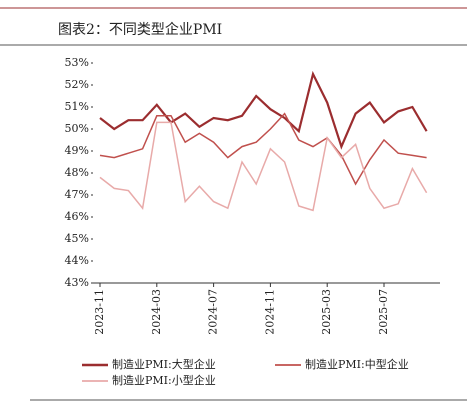 This screenshot has width=467, height=412. I want to click on y-tick-label: 45%, so click(77, 238).